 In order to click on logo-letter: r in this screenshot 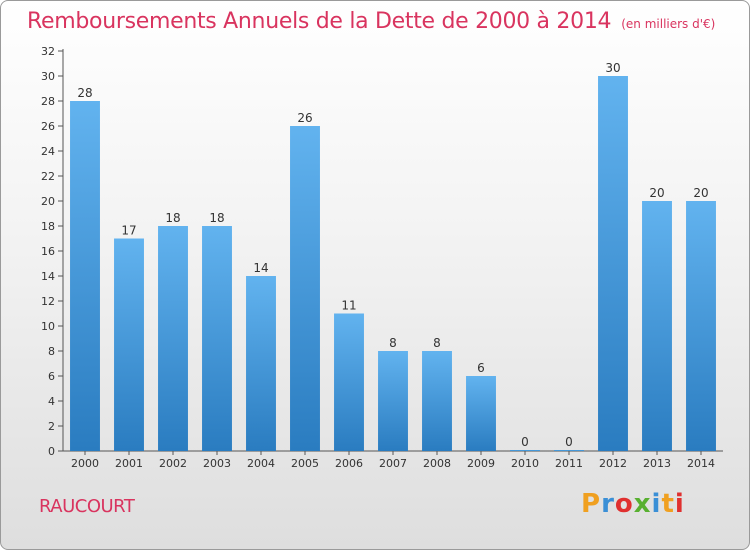, I will do `click(608, 504)`.